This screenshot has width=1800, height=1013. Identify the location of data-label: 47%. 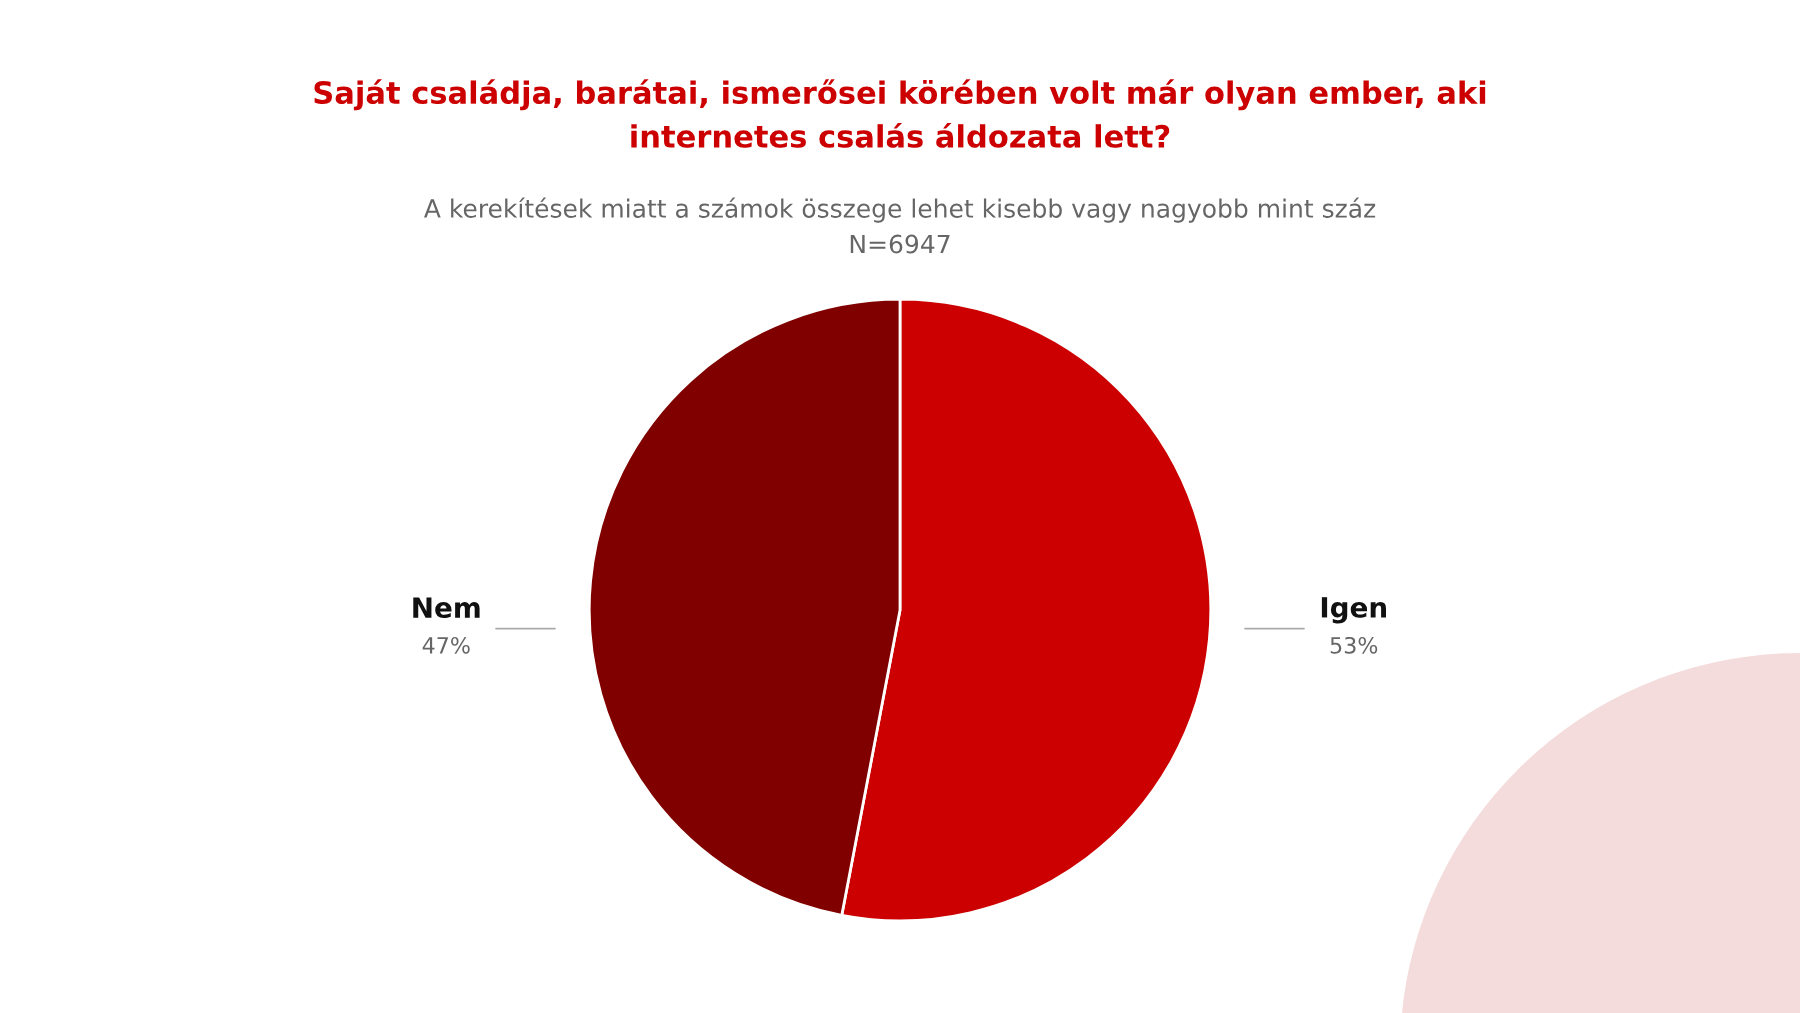
(446, 645).